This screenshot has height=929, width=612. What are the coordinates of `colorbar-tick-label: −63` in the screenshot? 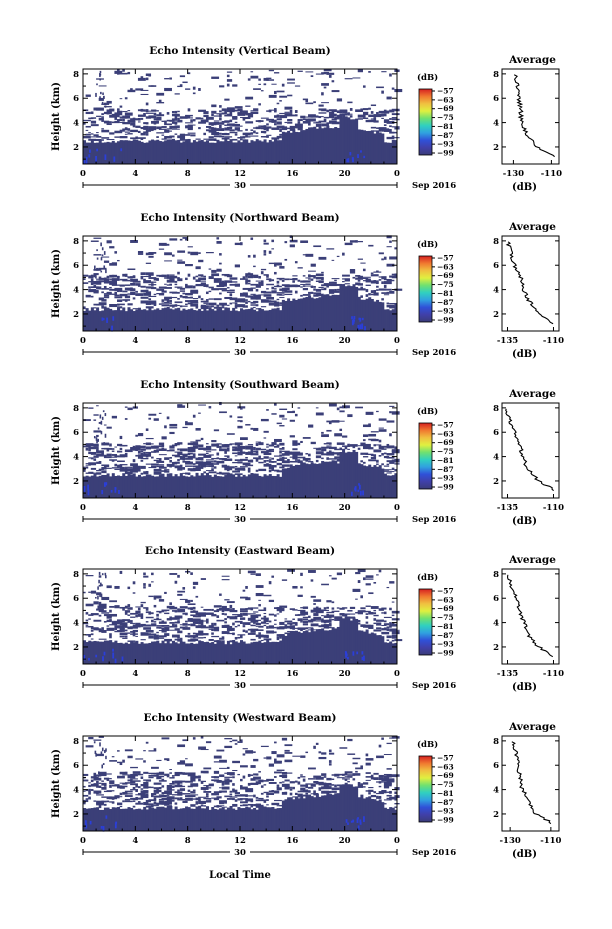 It's located at (445, 766).